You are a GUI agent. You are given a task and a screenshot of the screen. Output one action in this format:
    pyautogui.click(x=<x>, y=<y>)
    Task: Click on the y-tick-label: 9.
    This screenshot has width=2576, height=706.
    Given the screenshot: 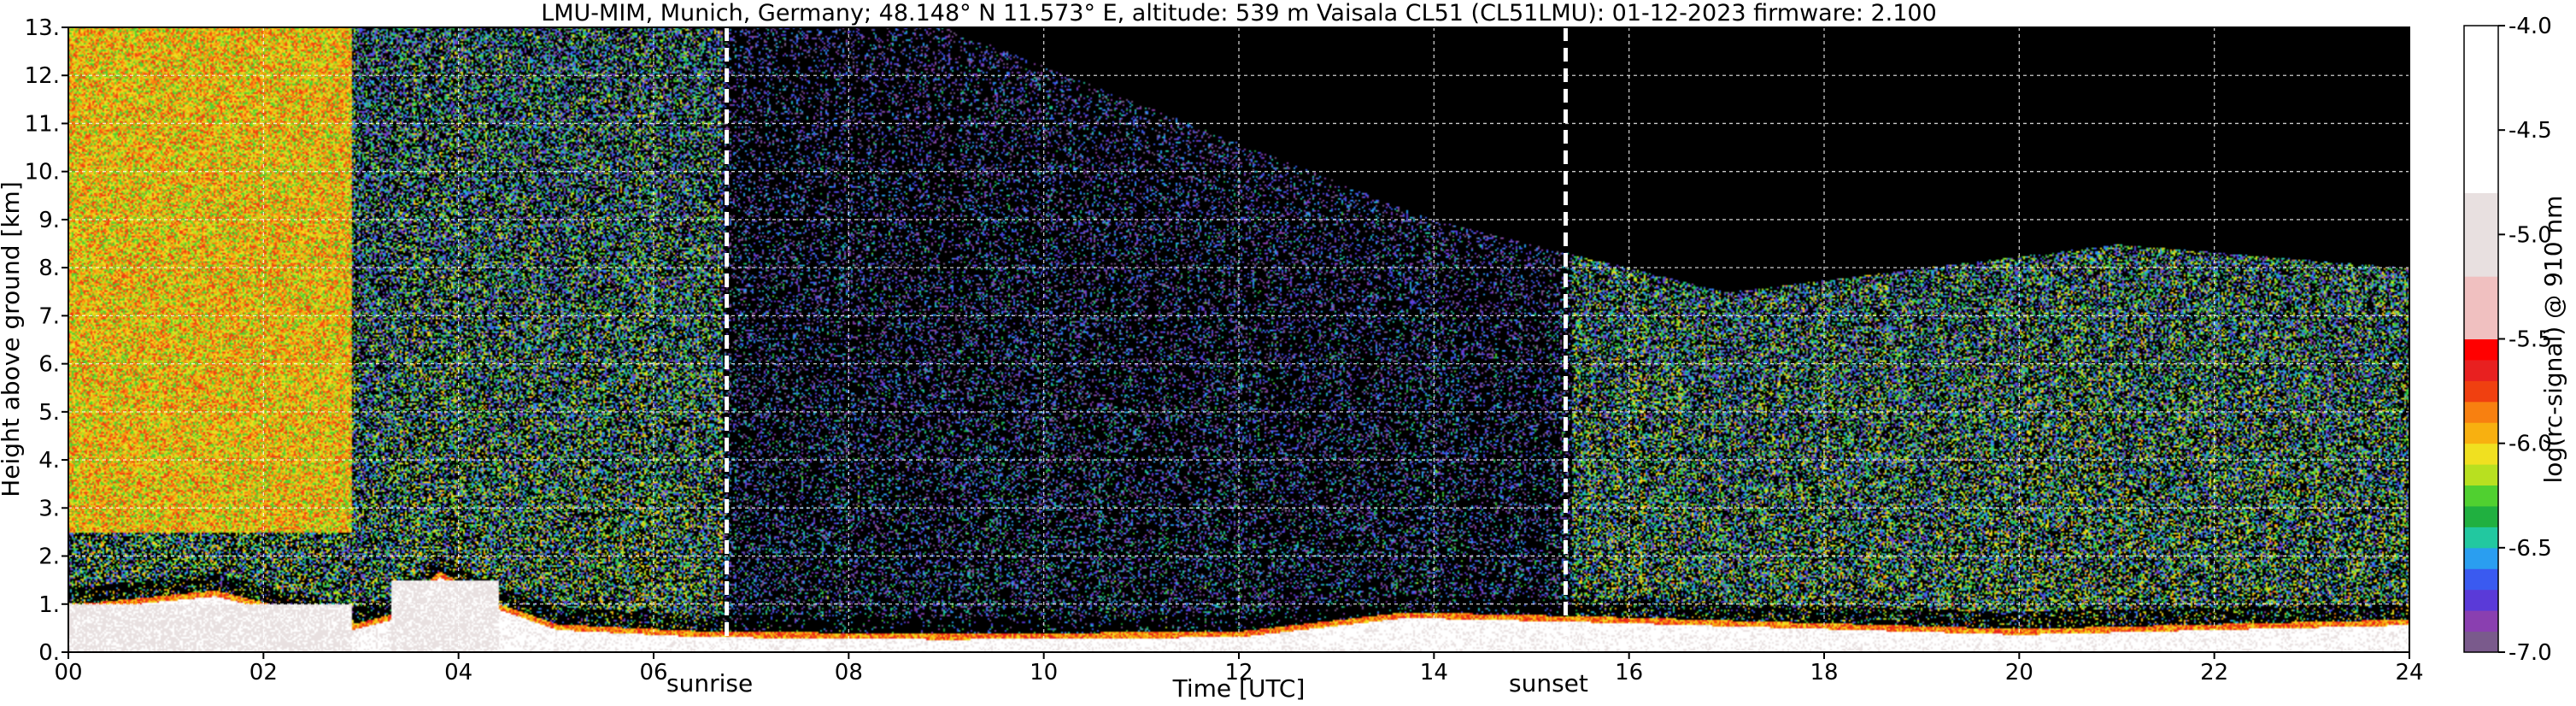 What is the action you would take?
    pyautogui.click(x=49, y=220)
    